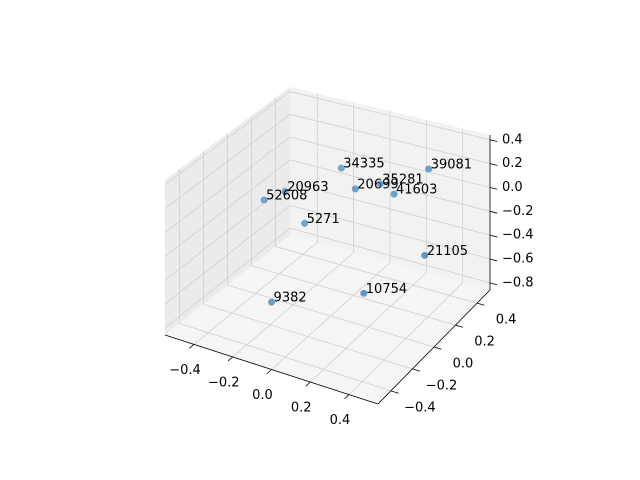 This screenshot has height=480, width=640. I want to click on x-tick-label: −0.4, so click(185, 370).